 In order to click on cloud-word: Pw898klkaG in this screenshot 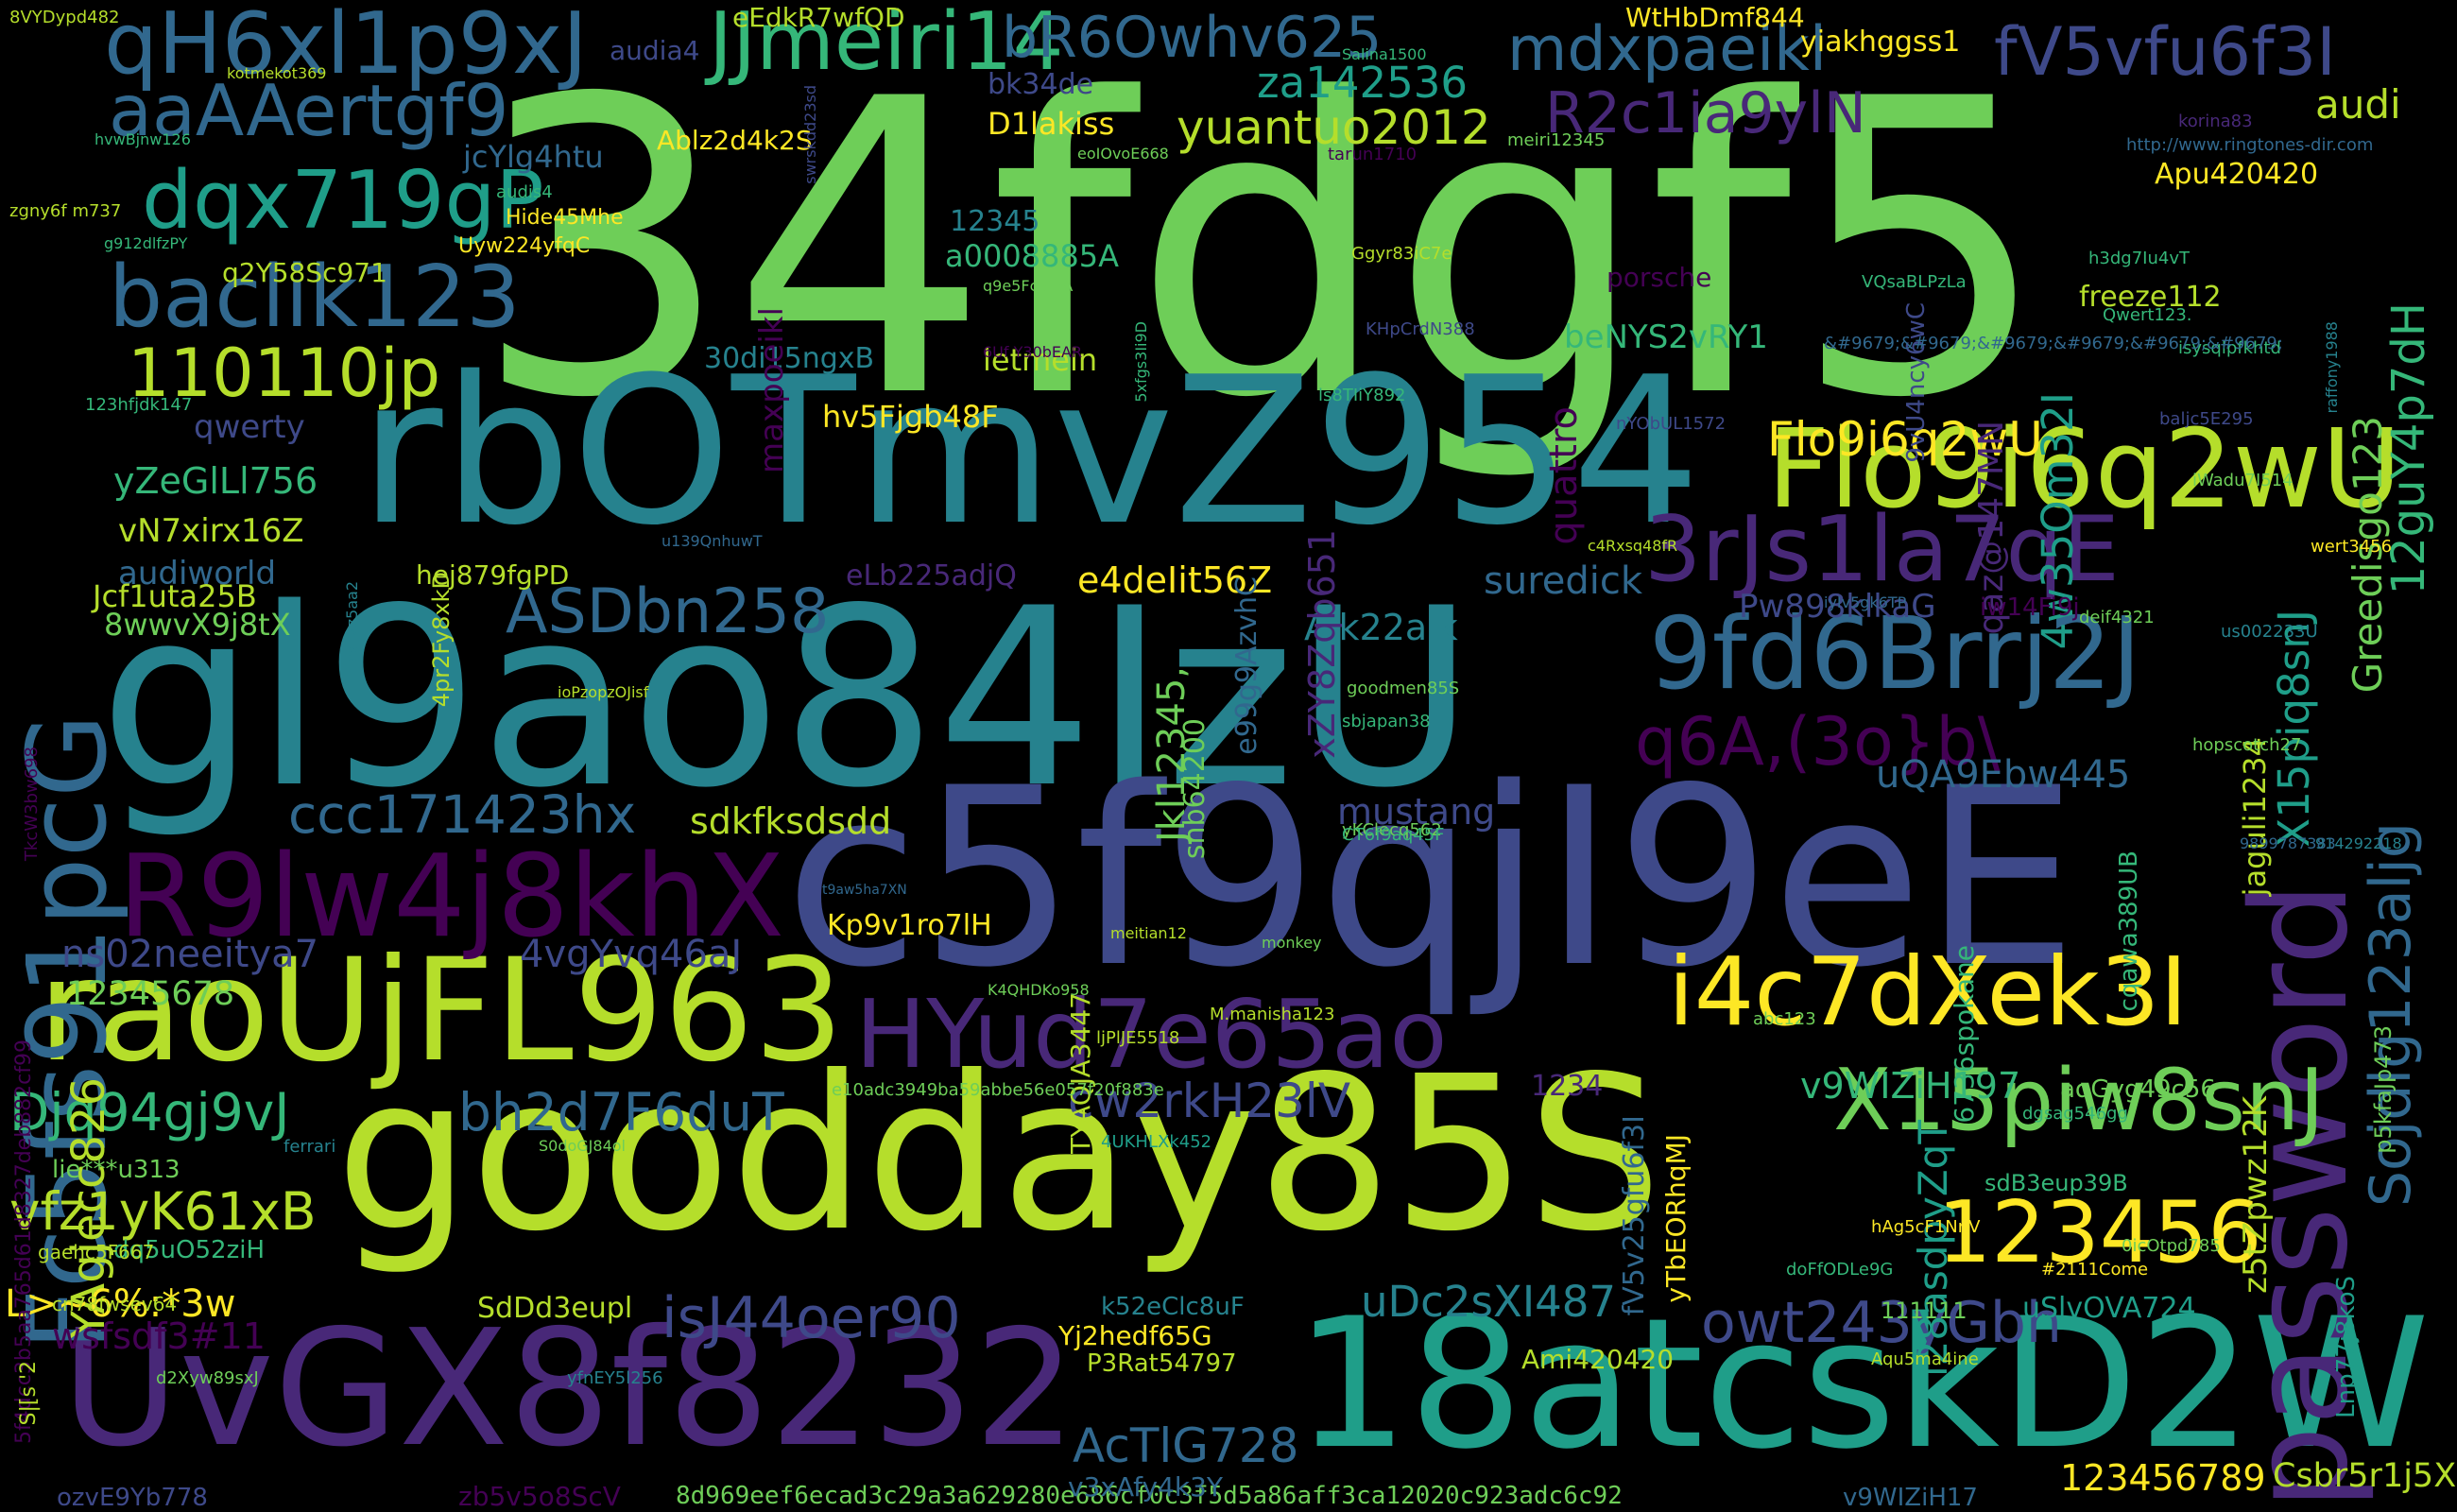, I will do `click(1837, 607)`.